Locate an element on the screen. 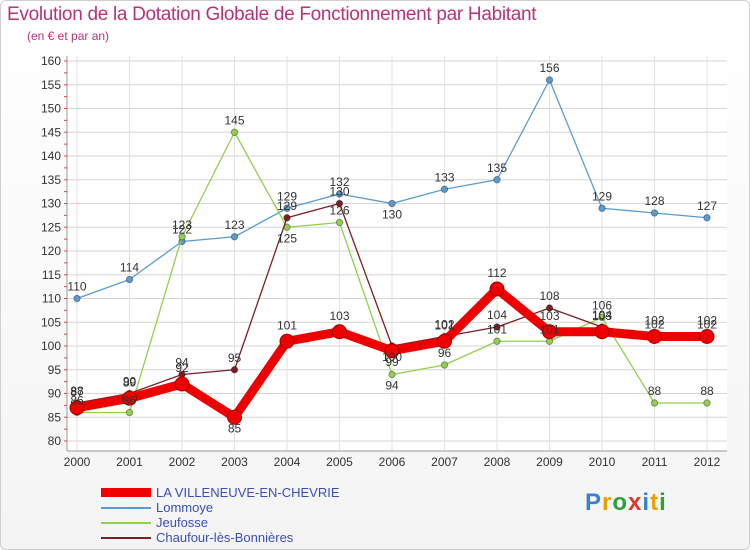  y-tick-label: 105 is located at coordinates (51, 322).